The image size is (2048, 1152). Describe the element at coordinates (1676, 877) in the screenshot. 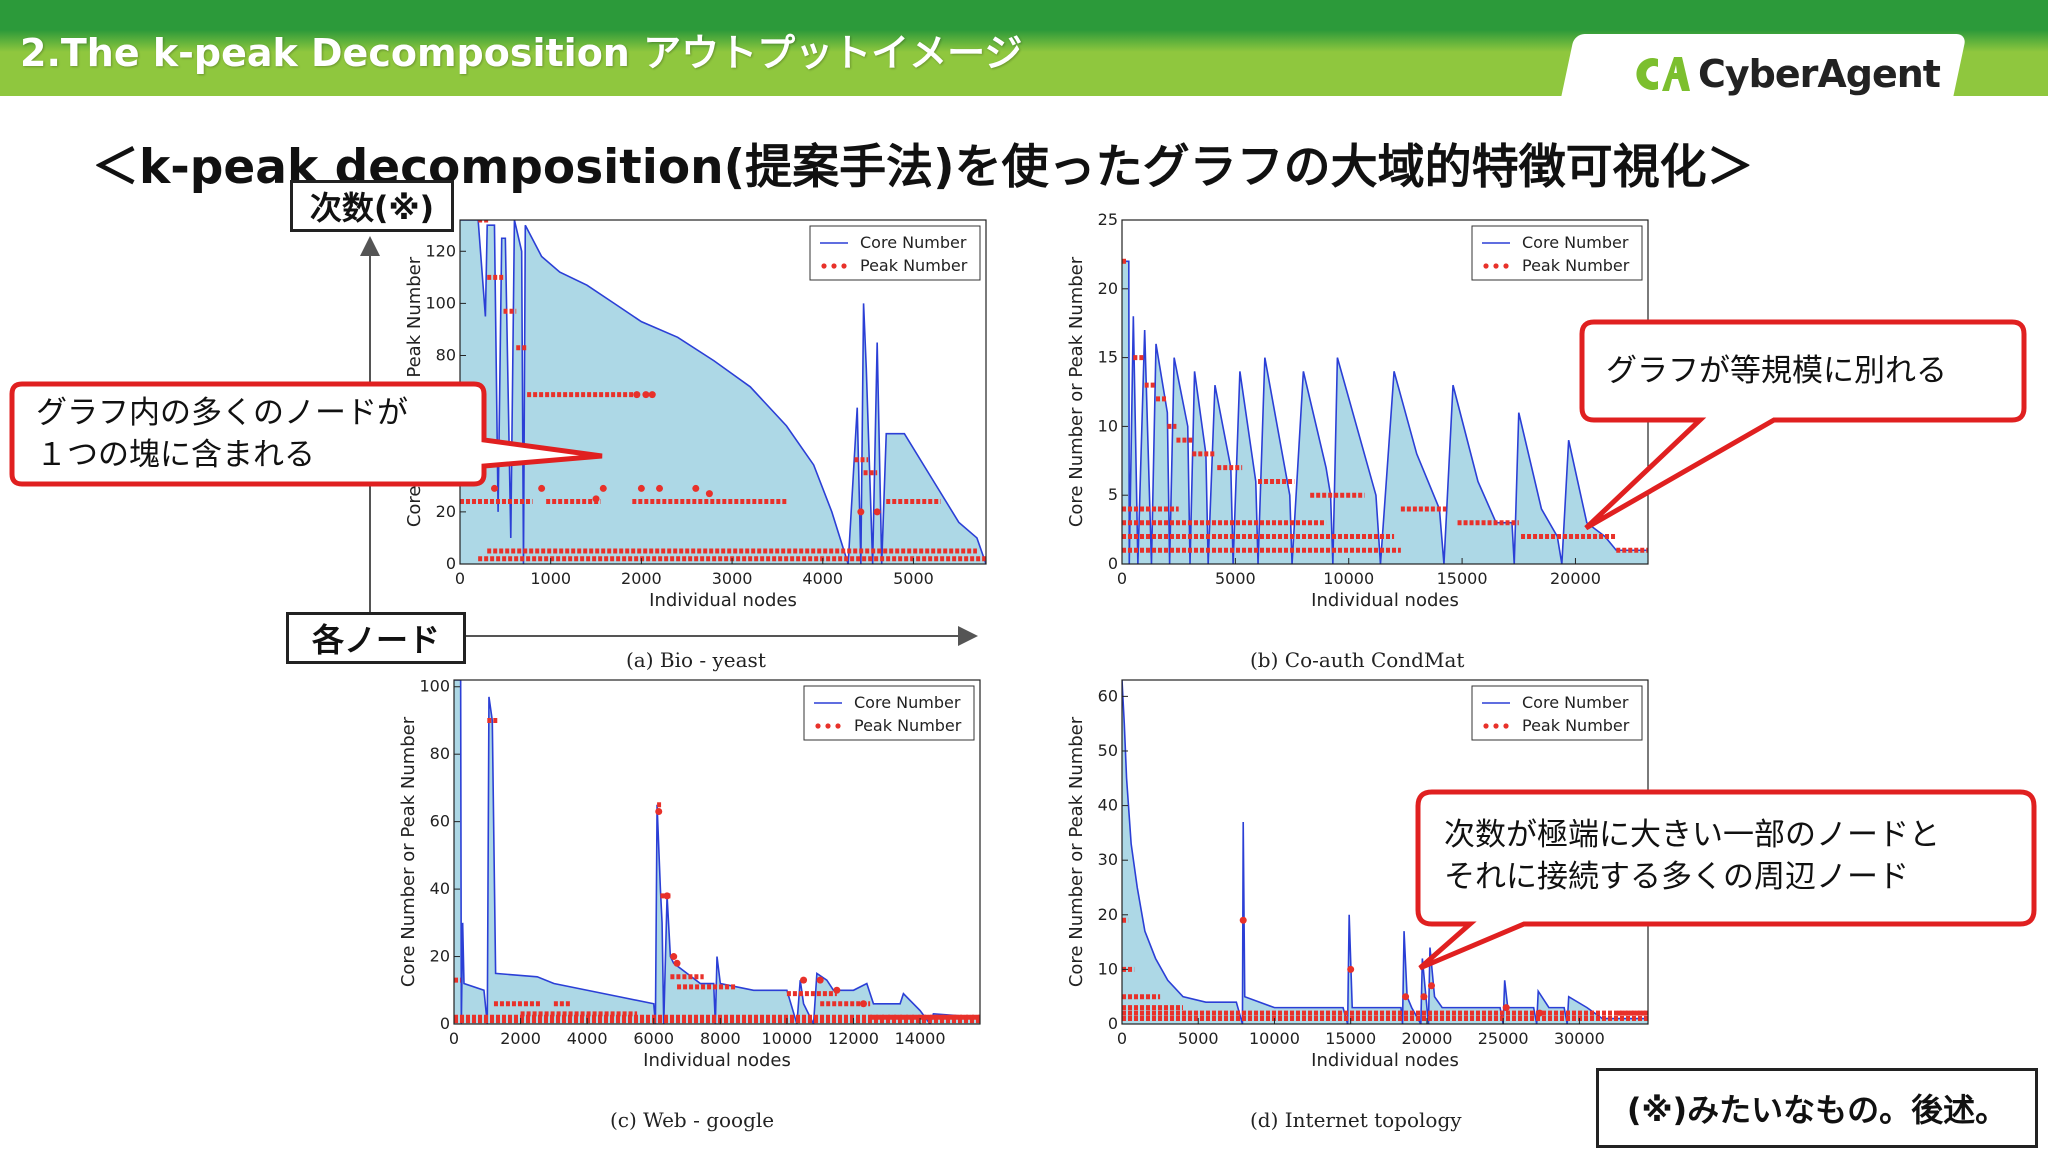

I see `callout-hub-line2: それに接続する多くの周辺ノード` at that location.